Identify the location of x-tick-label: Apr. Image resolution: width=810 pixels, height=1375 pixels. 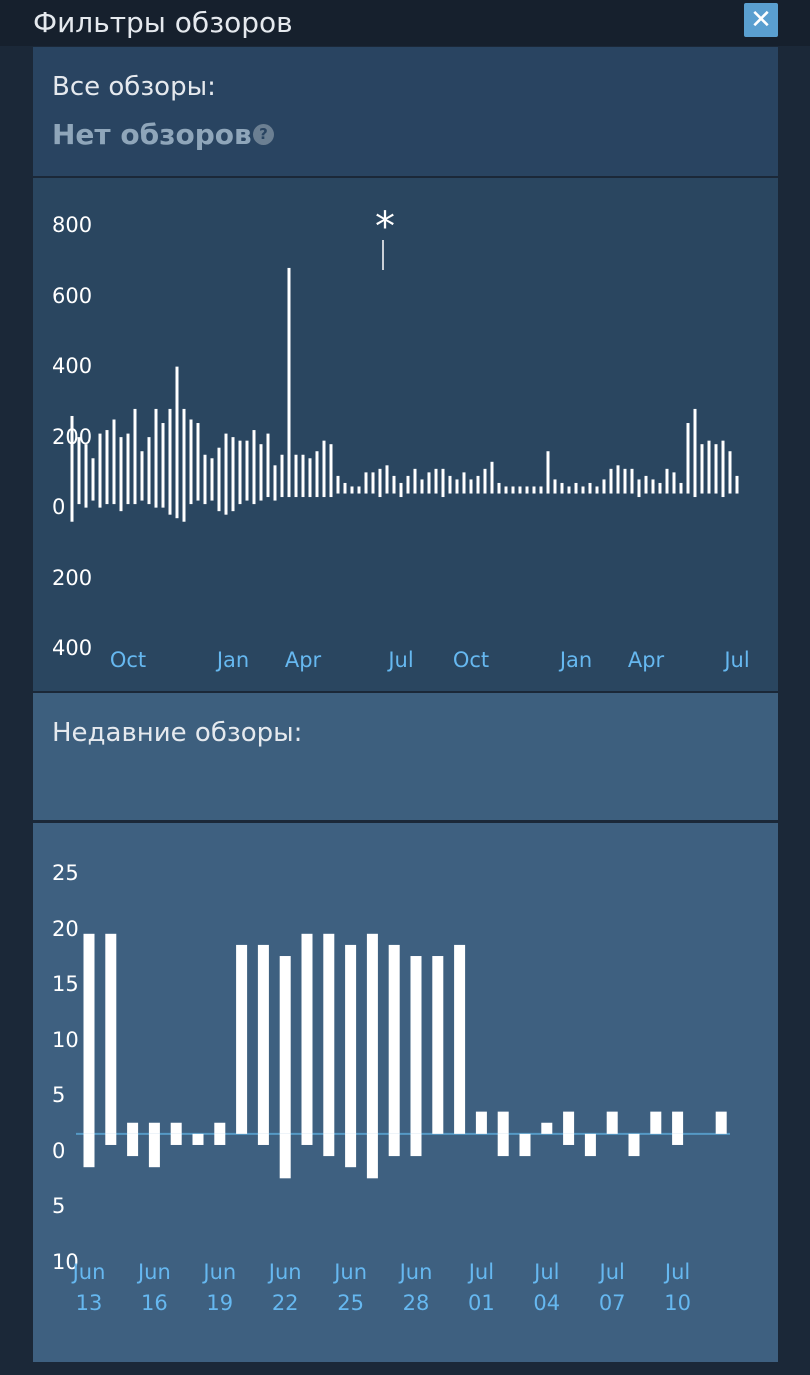
(646, 660).